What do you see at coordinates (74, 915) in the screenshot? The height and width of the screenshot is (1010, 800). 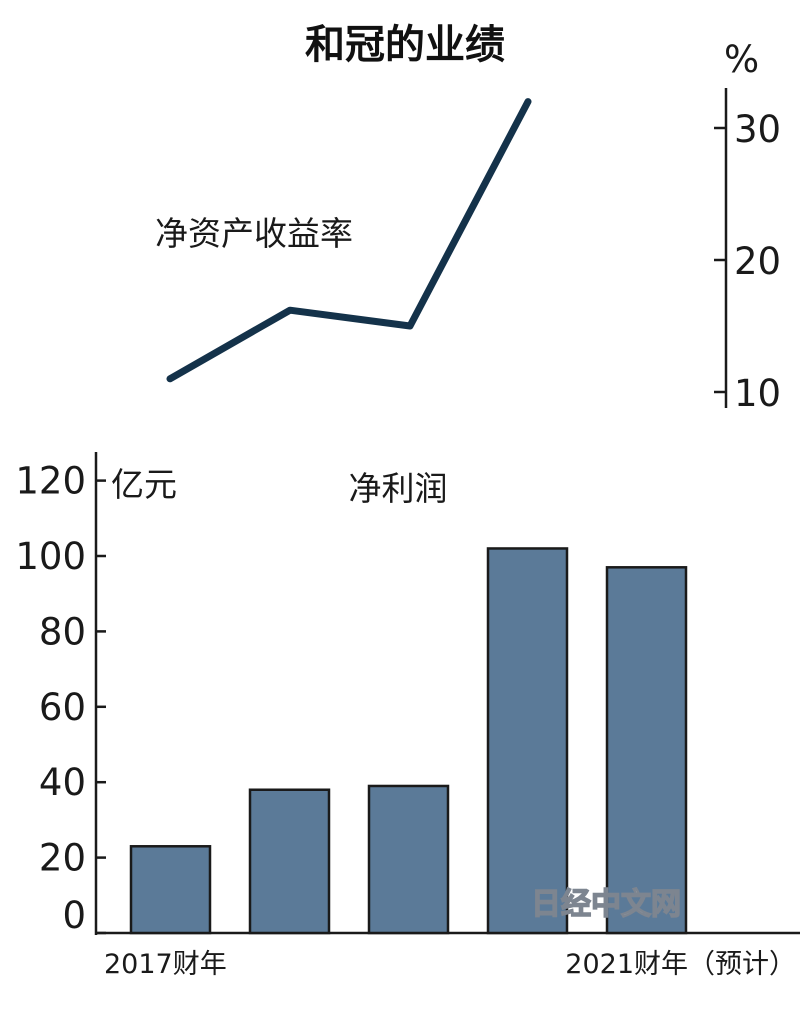 I see `profit-y-tick-label-0: 0` at bounding box center [74, 915].